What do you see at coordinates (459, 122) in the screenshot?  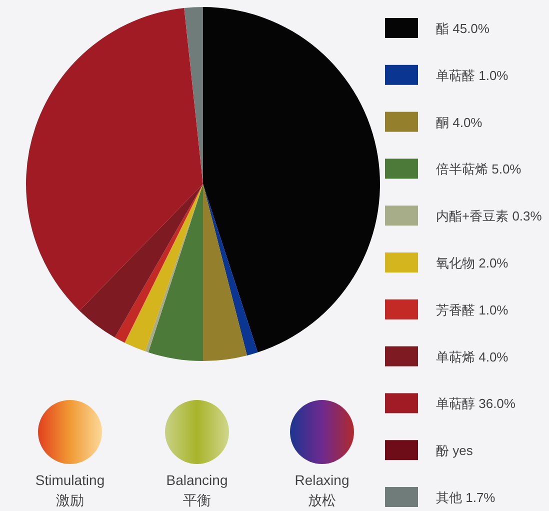 I see `legend-label: 酮 4.0%` at bounding box center [459, 122].